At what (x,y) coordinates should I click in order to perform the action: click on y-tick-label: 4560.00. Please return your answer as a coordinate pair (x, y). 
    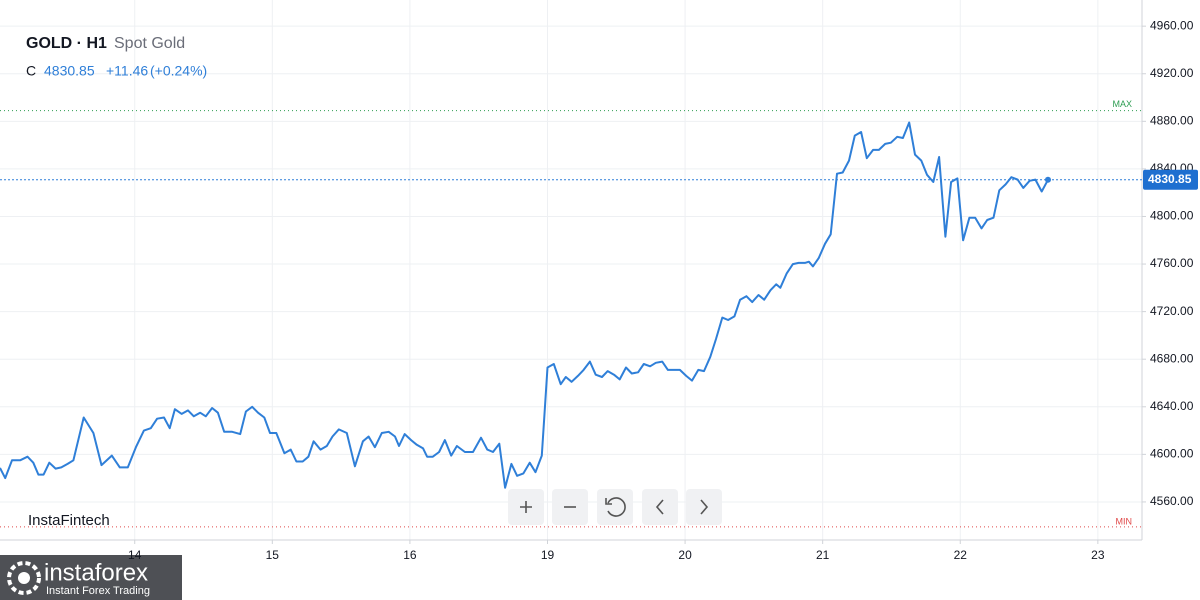
    Looking at the image, I should click on (1172, 501).